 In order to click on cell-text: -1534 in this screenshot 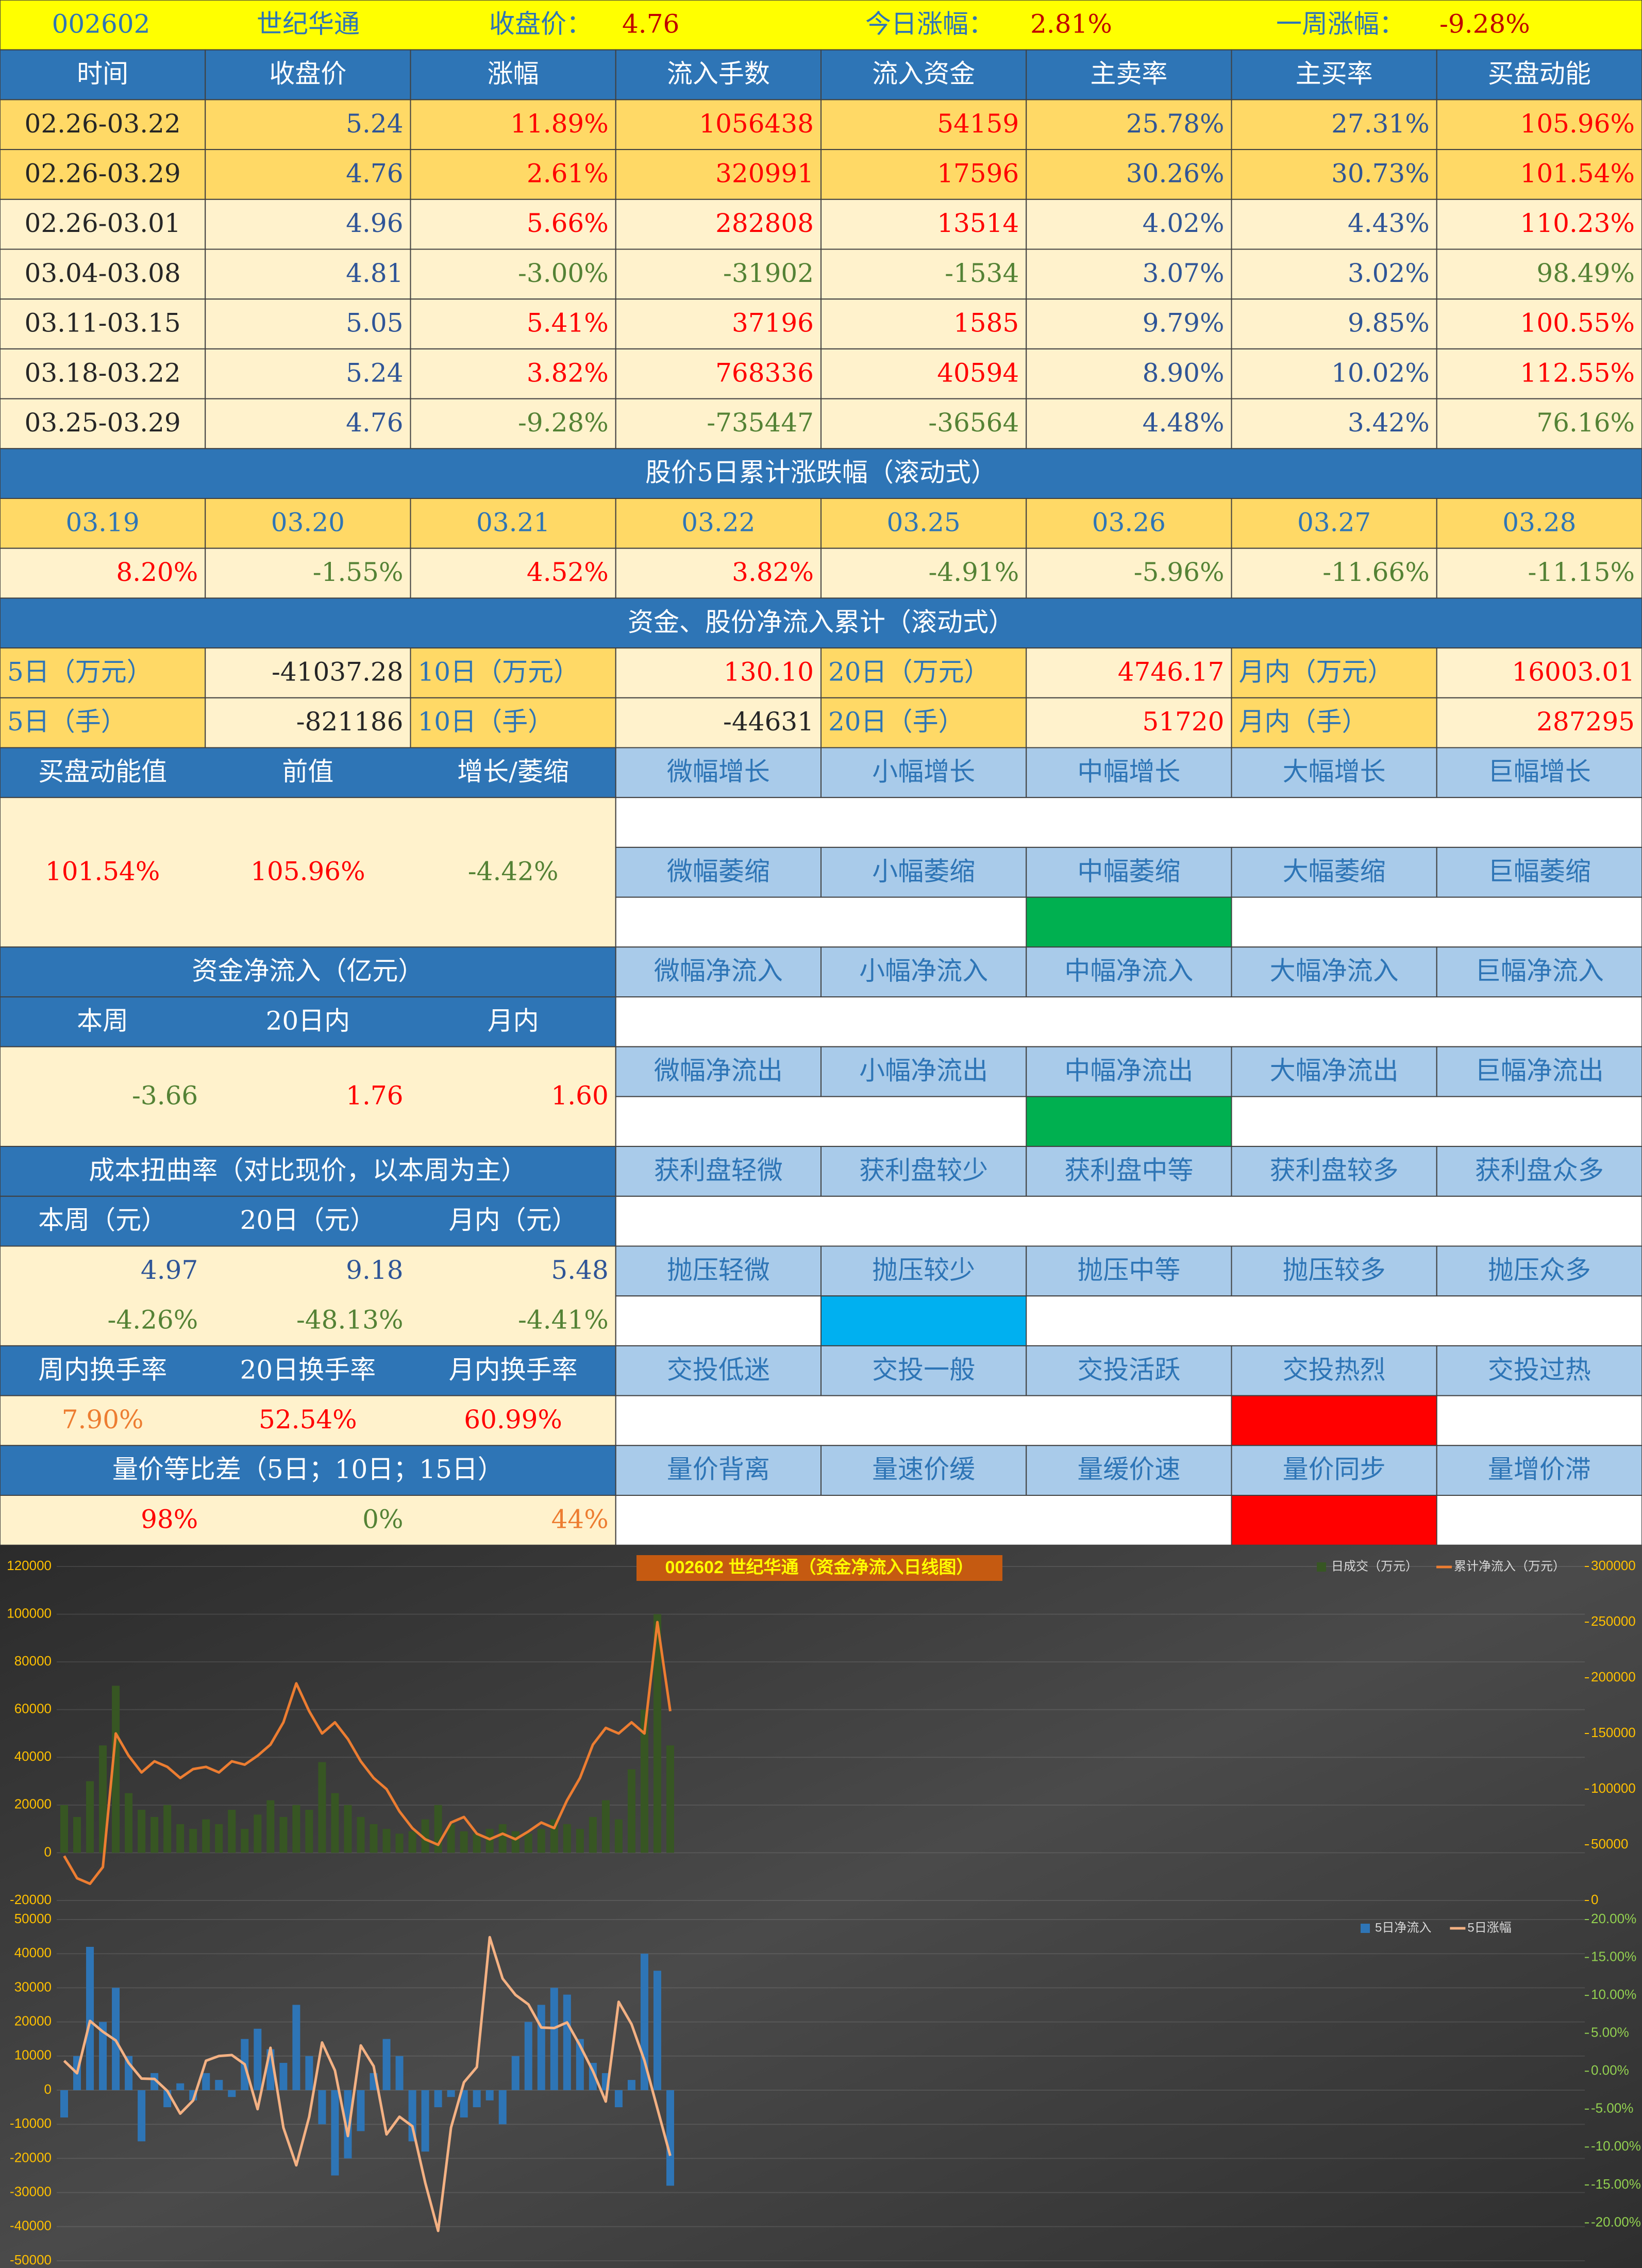, I will do `click(982, 273)`.